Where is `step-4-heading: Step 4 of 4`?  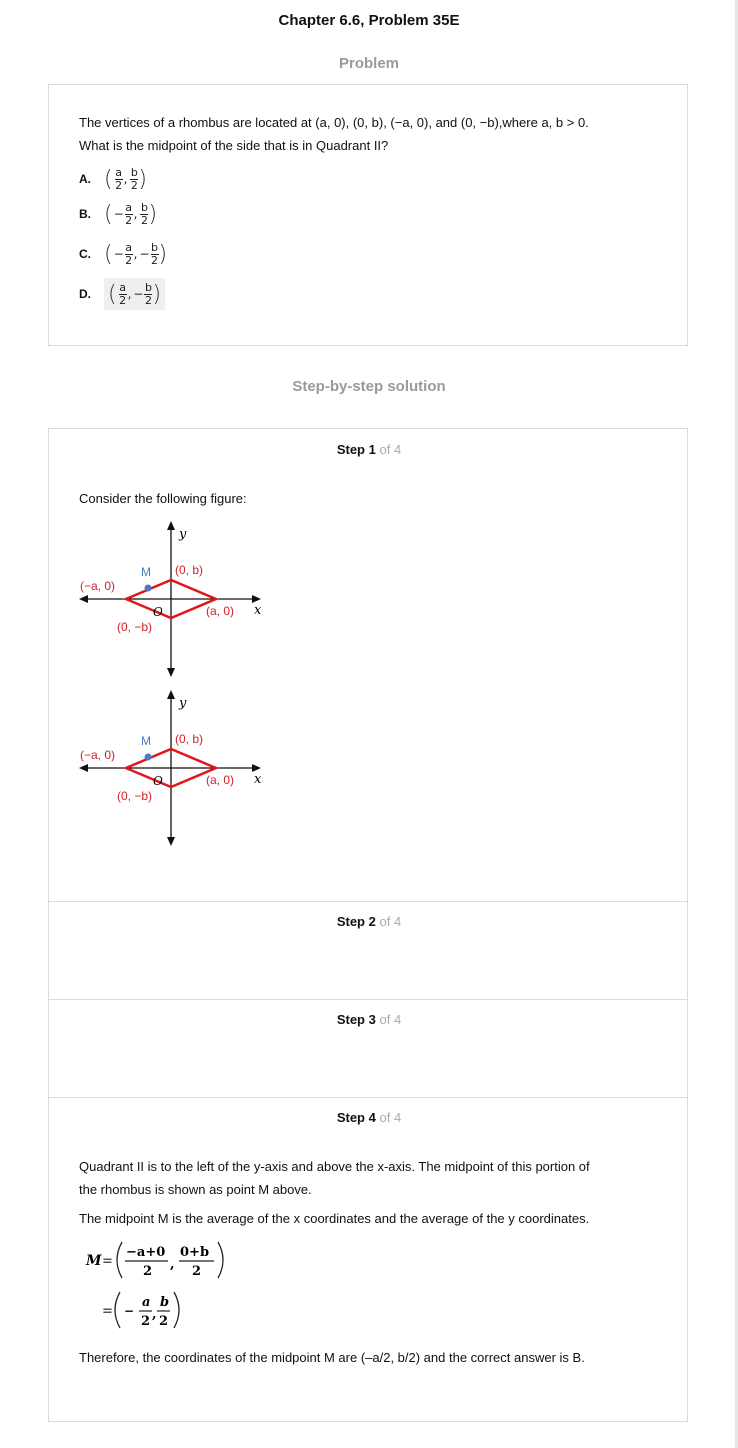
step-4-heading: Step 4 of 4 is located at coordinates (369, 1117).